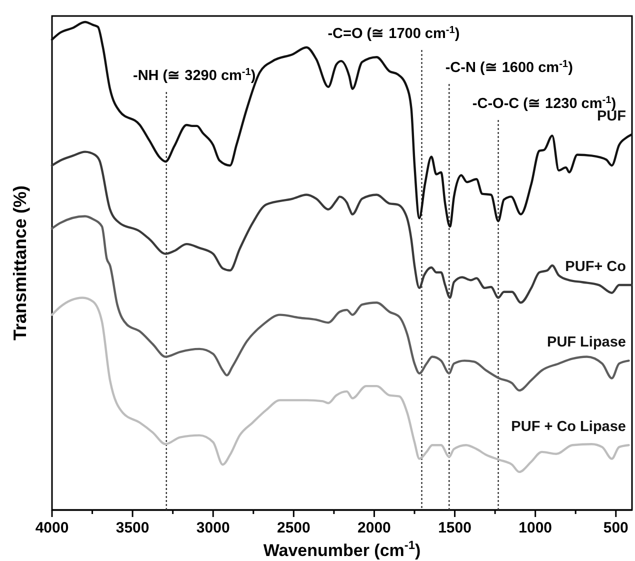 Image resolution: width=635 pixels, height=561 pixels. I want to click on x-tick-label: 4000, so click(52, 528).